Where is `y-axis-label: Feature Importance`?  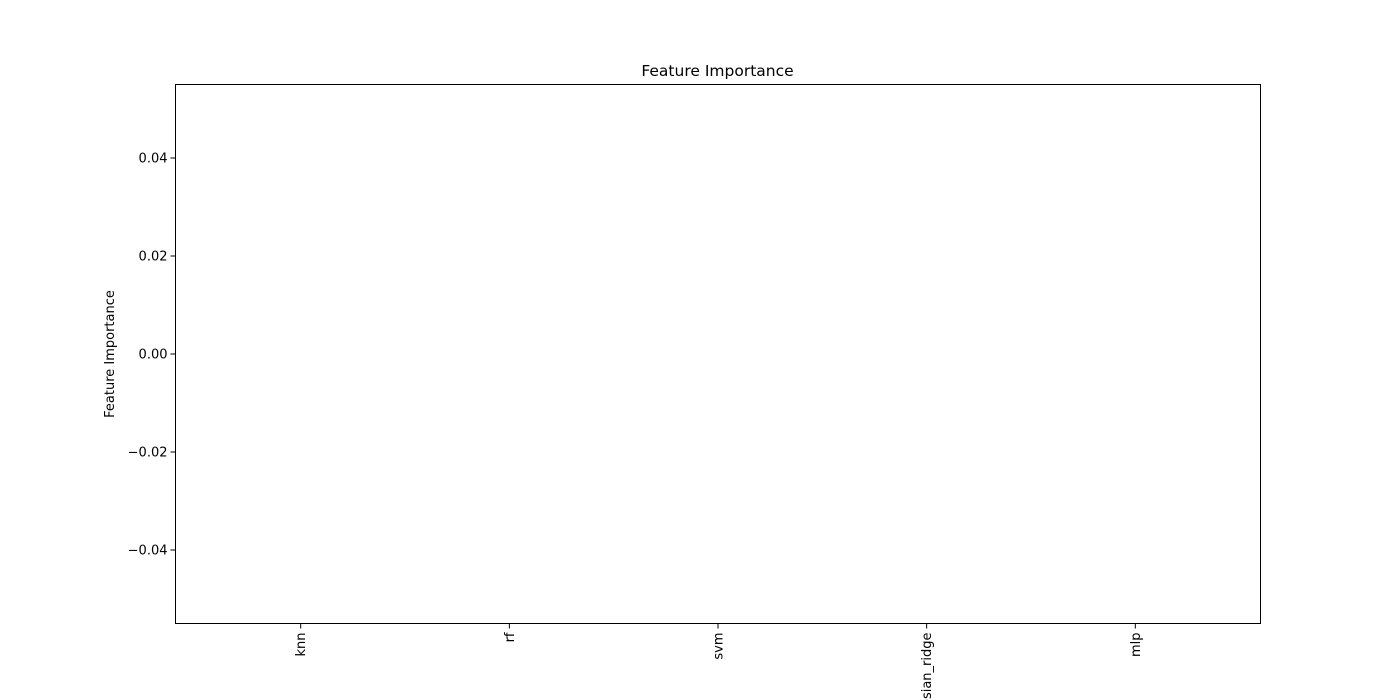
y-axis-label: Feature Importance is located at coordinates (110, 354).